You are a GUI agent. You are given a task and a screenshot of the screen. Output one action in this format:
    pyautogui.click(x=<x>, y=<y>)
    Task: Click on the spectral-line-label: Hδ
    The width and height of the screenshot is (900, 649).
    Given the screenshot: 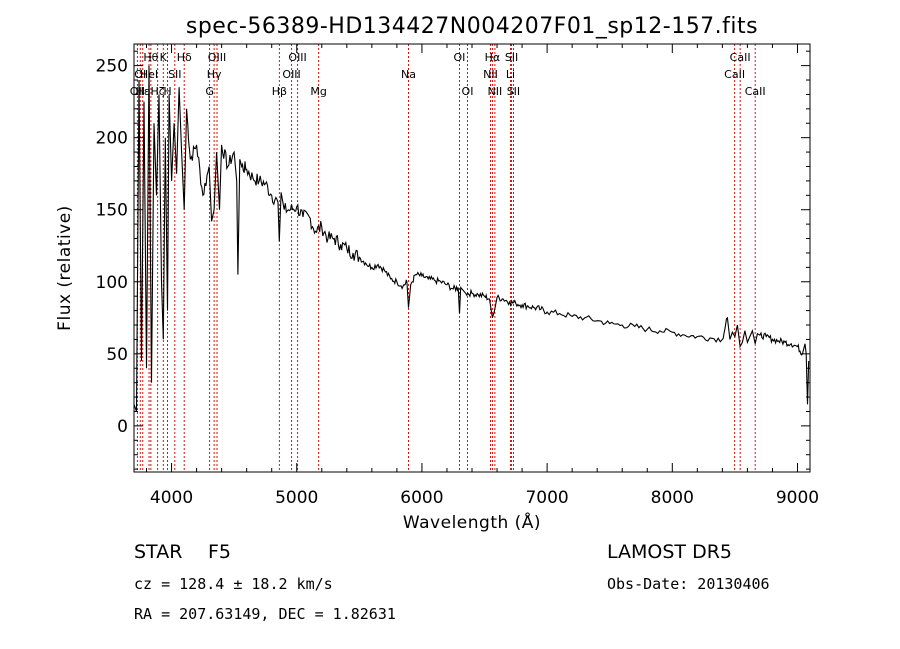 What is the action you would take?
    pyautogui.click(x=184, y=57)
    